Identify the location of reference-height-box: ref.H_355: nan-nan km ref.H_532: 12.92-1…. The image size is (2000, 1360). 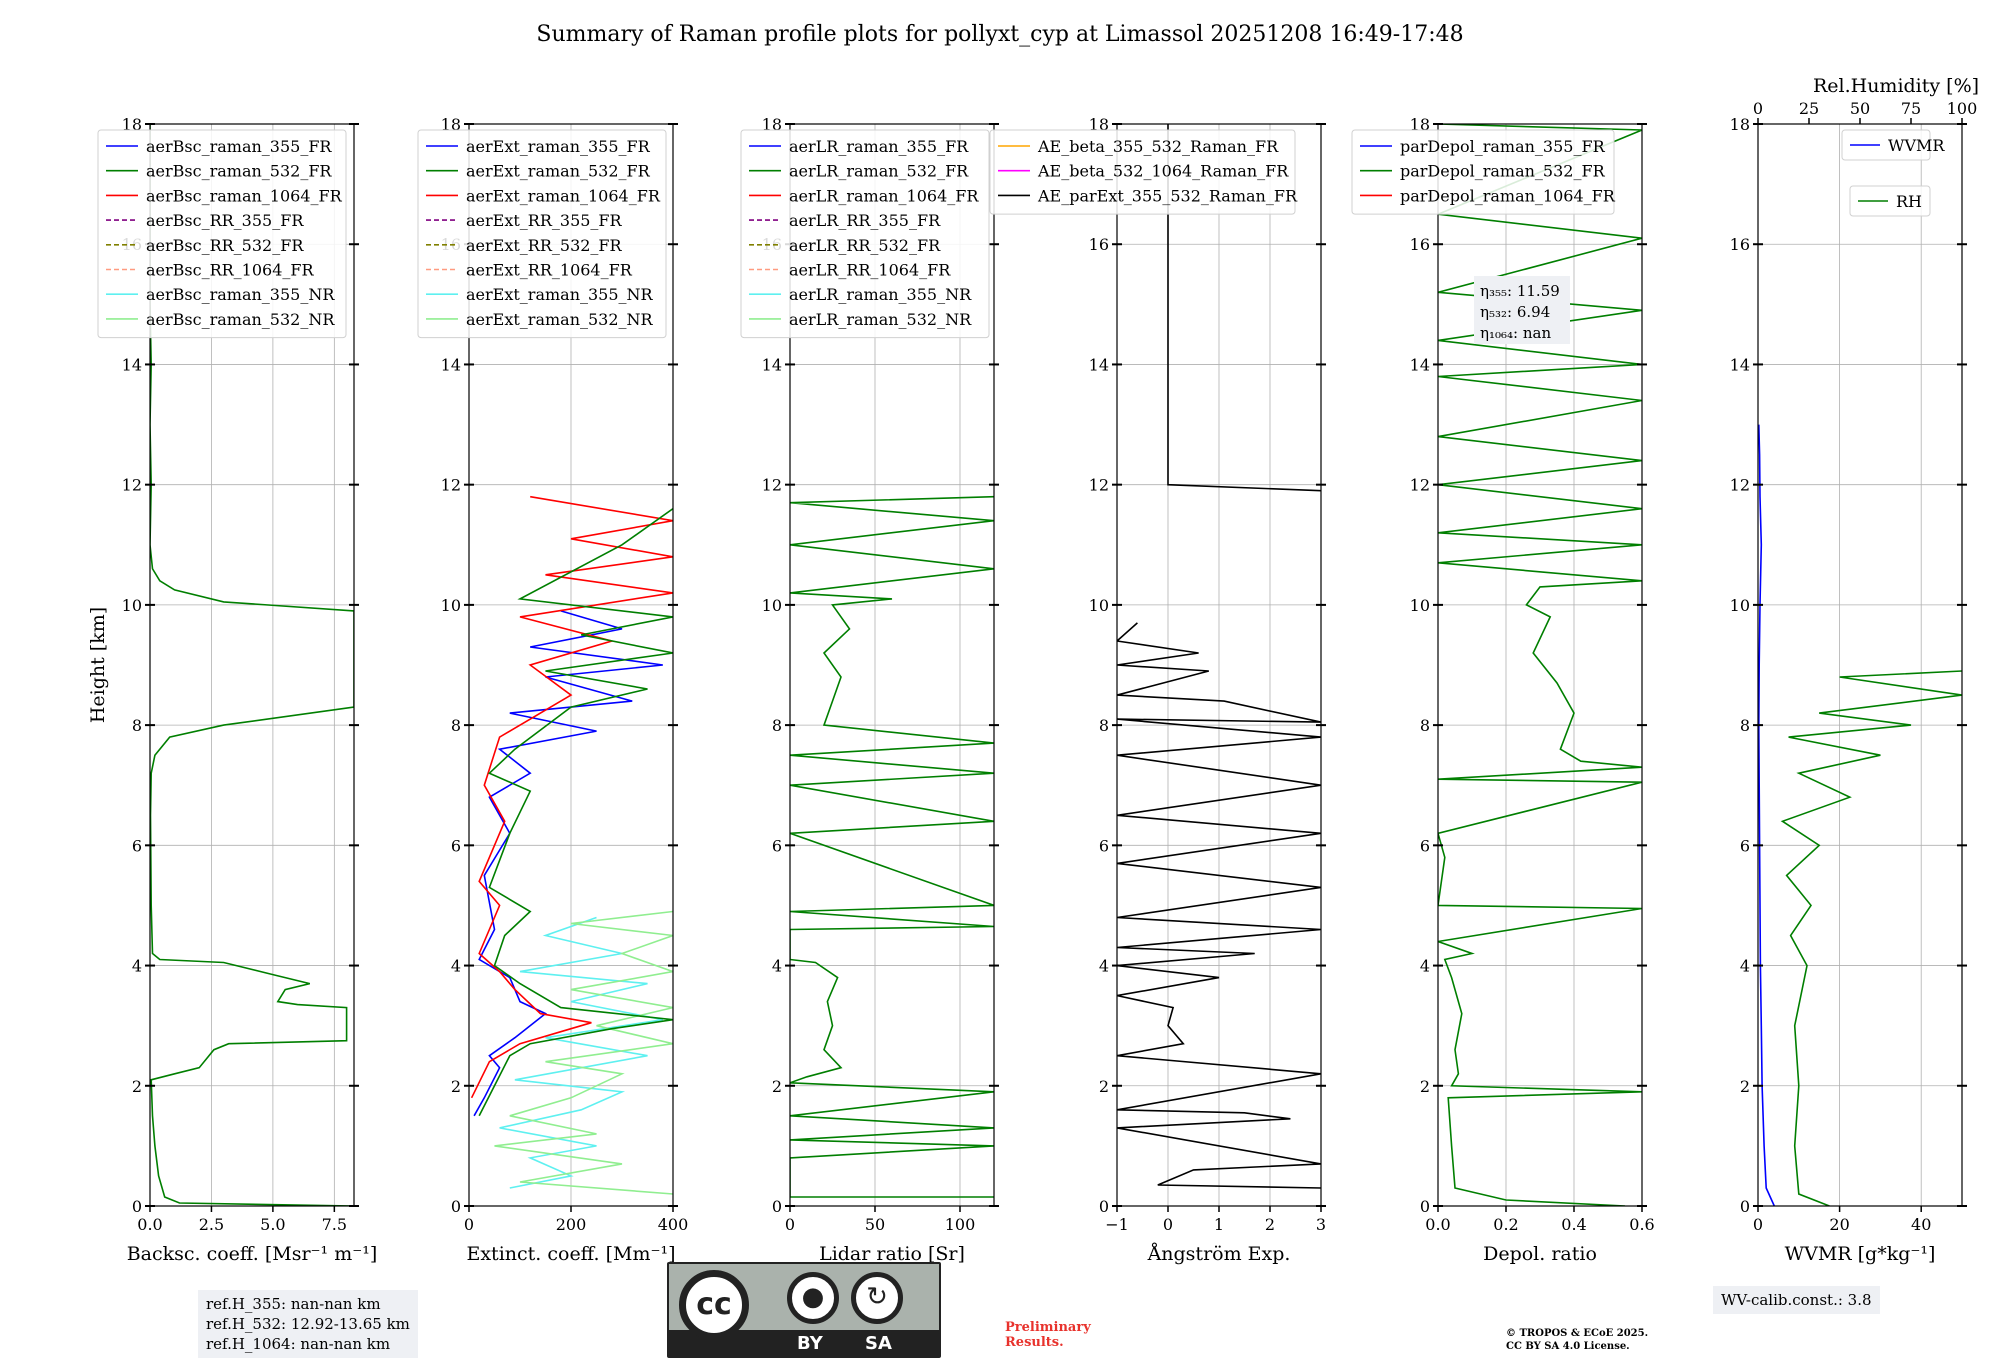
(308, 1324).